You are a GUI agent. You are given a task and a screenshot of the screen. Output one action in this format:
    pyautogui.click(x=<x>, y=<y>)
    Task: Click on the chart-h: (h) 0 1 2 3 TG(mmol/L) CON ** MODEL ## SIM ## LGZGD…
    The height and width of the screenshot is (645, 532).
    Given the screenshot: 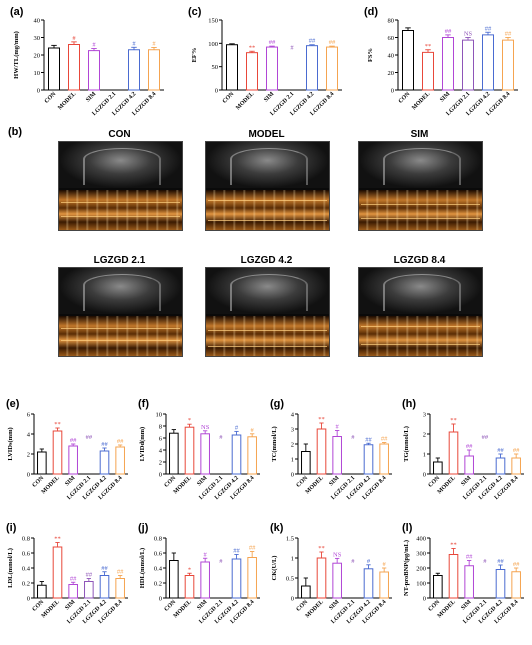 What is the action you would take?
    pyautogui.click(x=464, y=456)
    